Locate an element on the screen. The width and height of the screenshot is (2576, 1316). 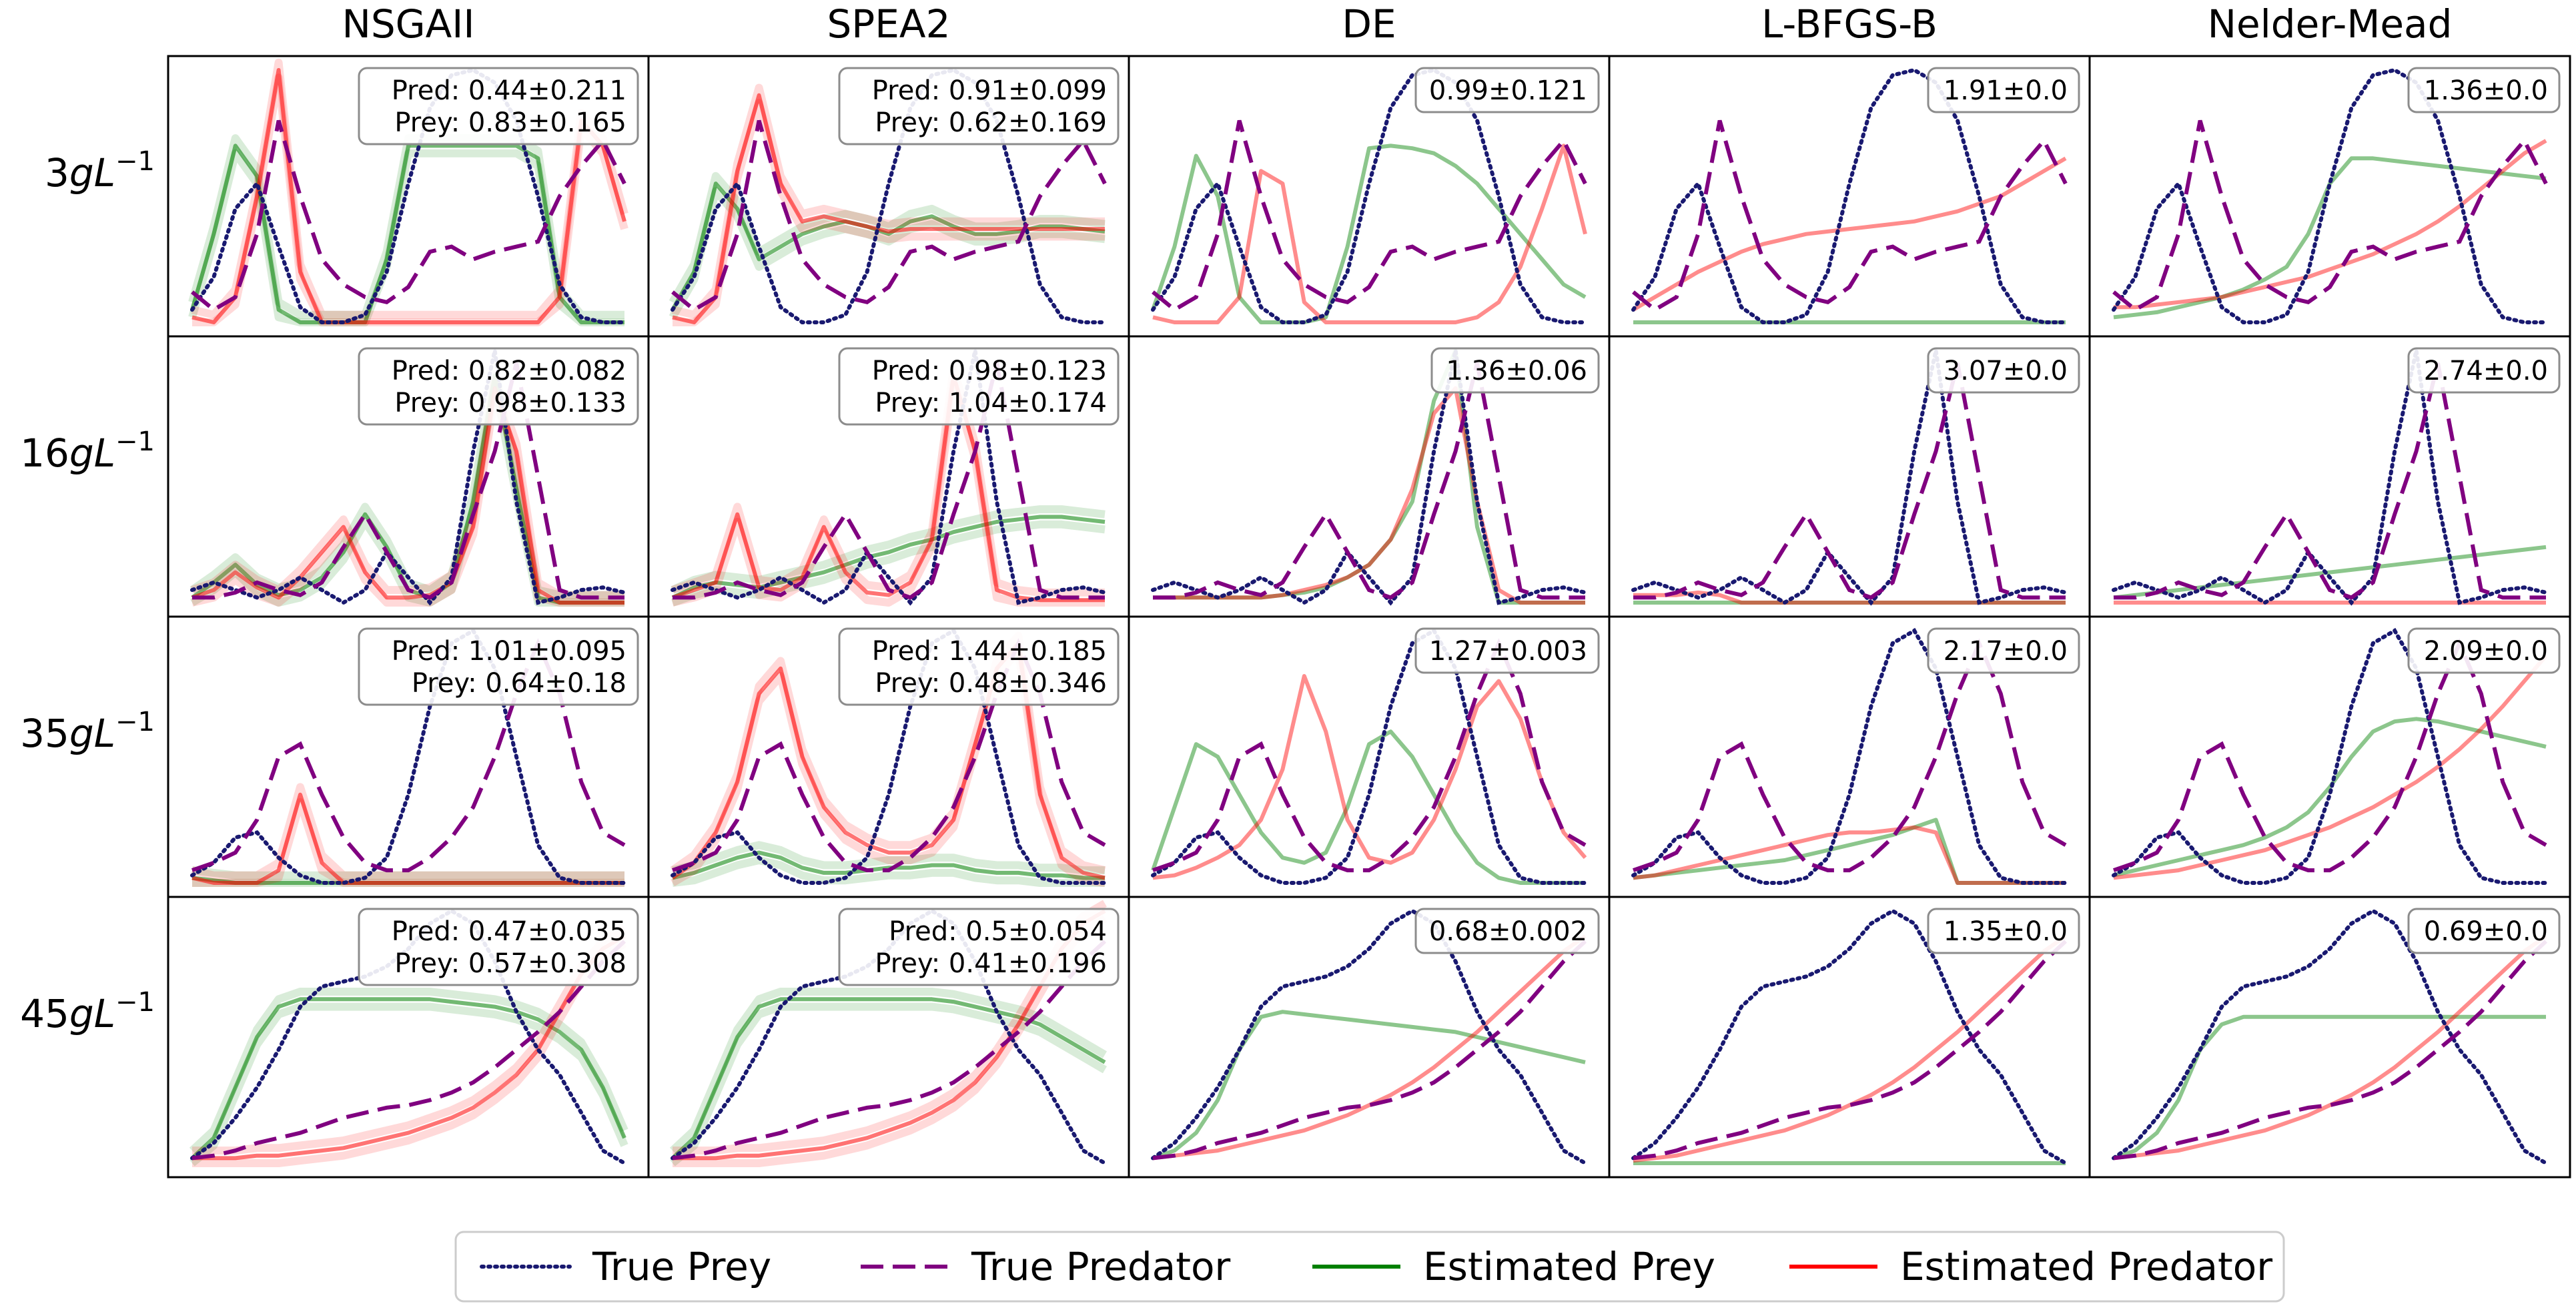
annotation-text: 2.17±0.0 is located at coordinates (2006, 651).